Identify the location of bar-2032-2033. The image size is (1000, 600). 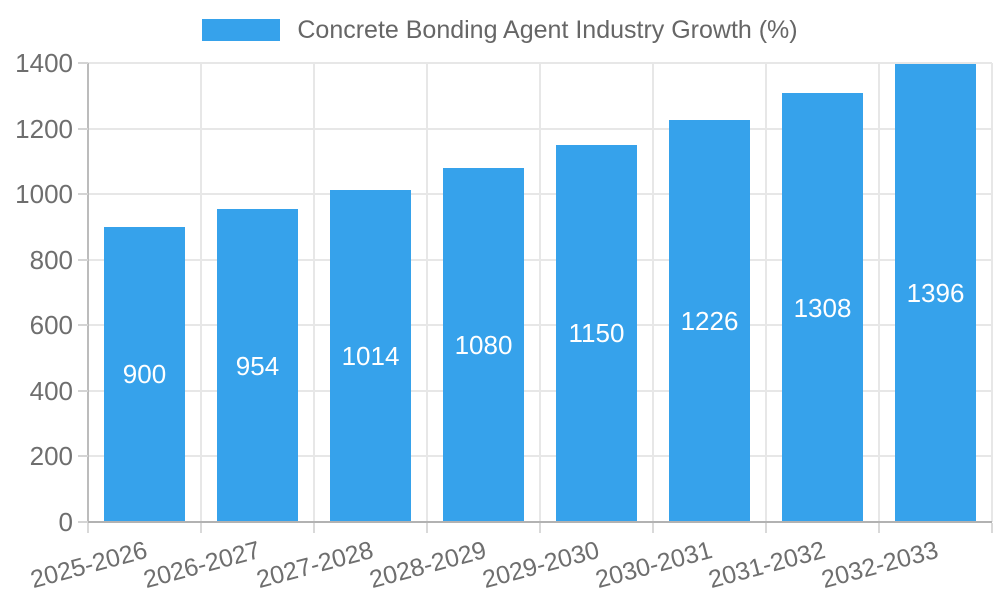
(935, 293).